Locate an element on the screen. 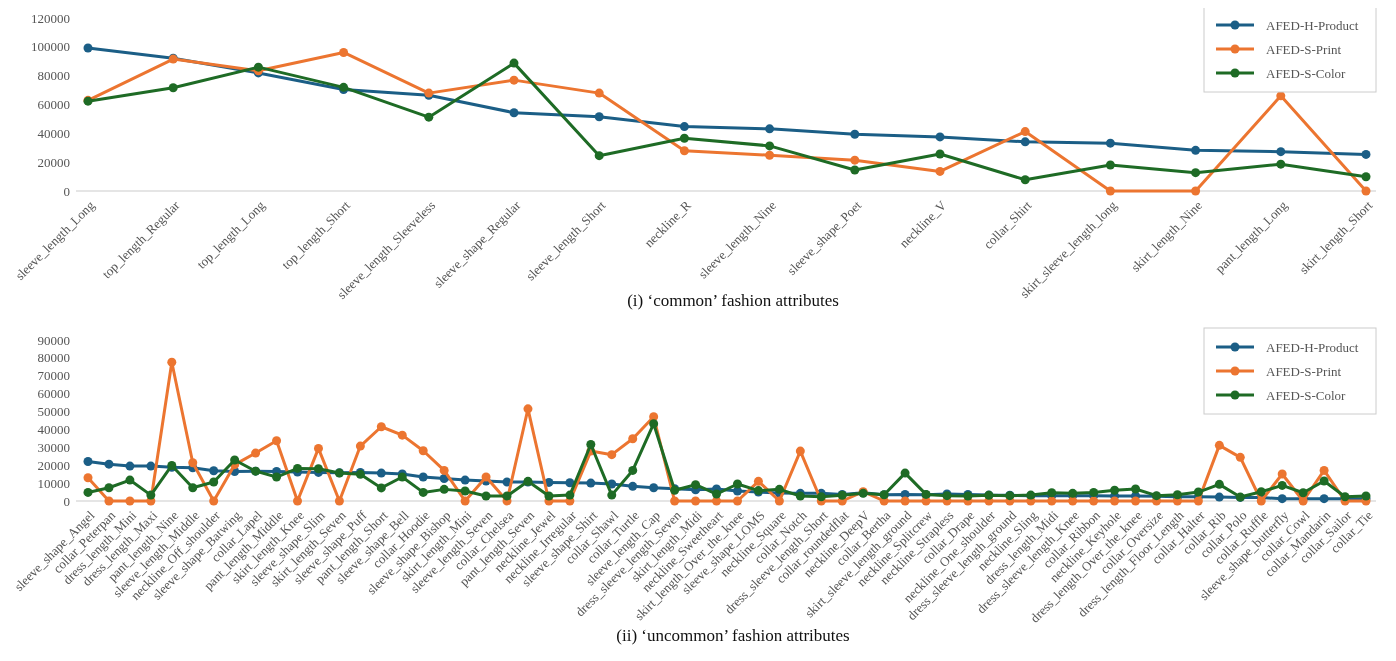 This screenshot has height=661, width=1396. y-tick-label: 70000 is located at coordinates (53, 376).